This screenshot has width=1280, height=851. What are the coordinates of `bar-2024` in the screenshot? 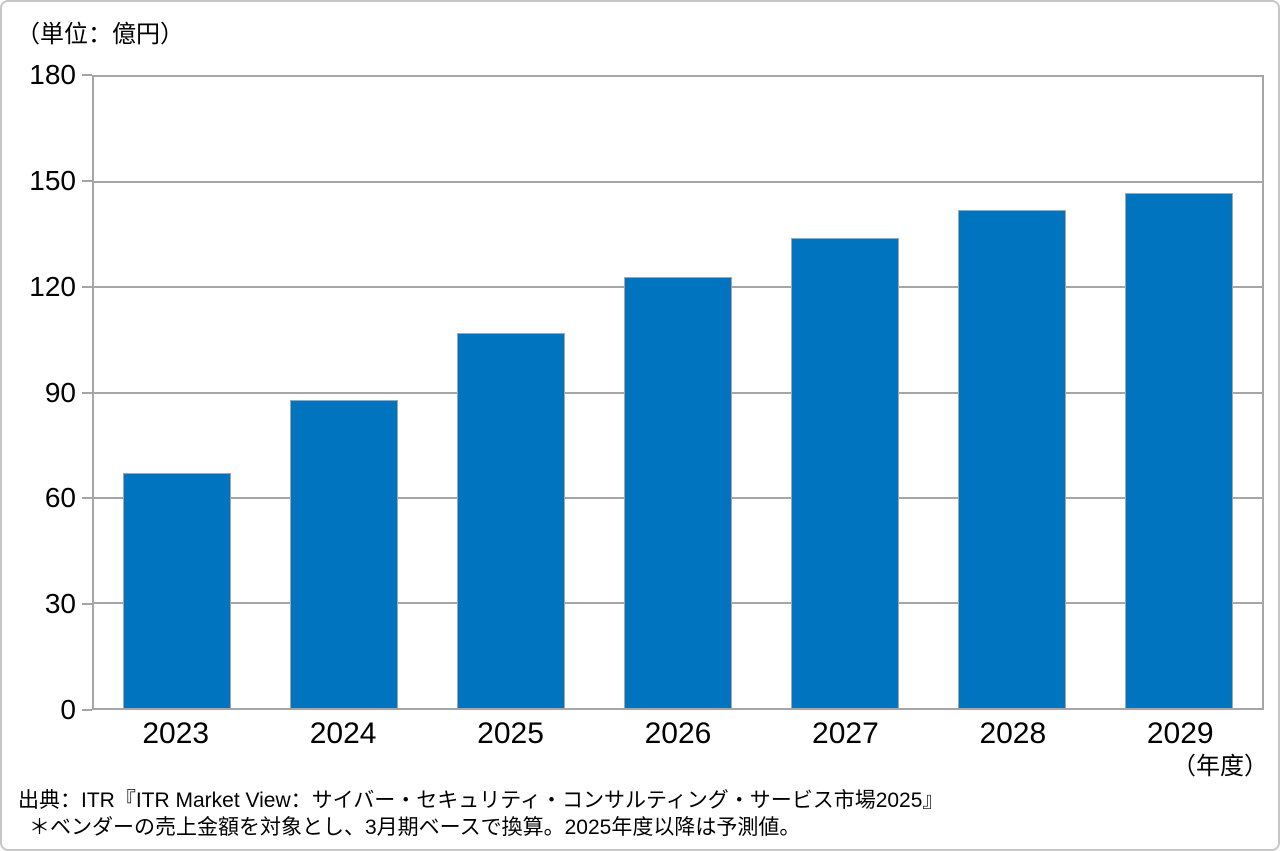 It's located at (344, 553).